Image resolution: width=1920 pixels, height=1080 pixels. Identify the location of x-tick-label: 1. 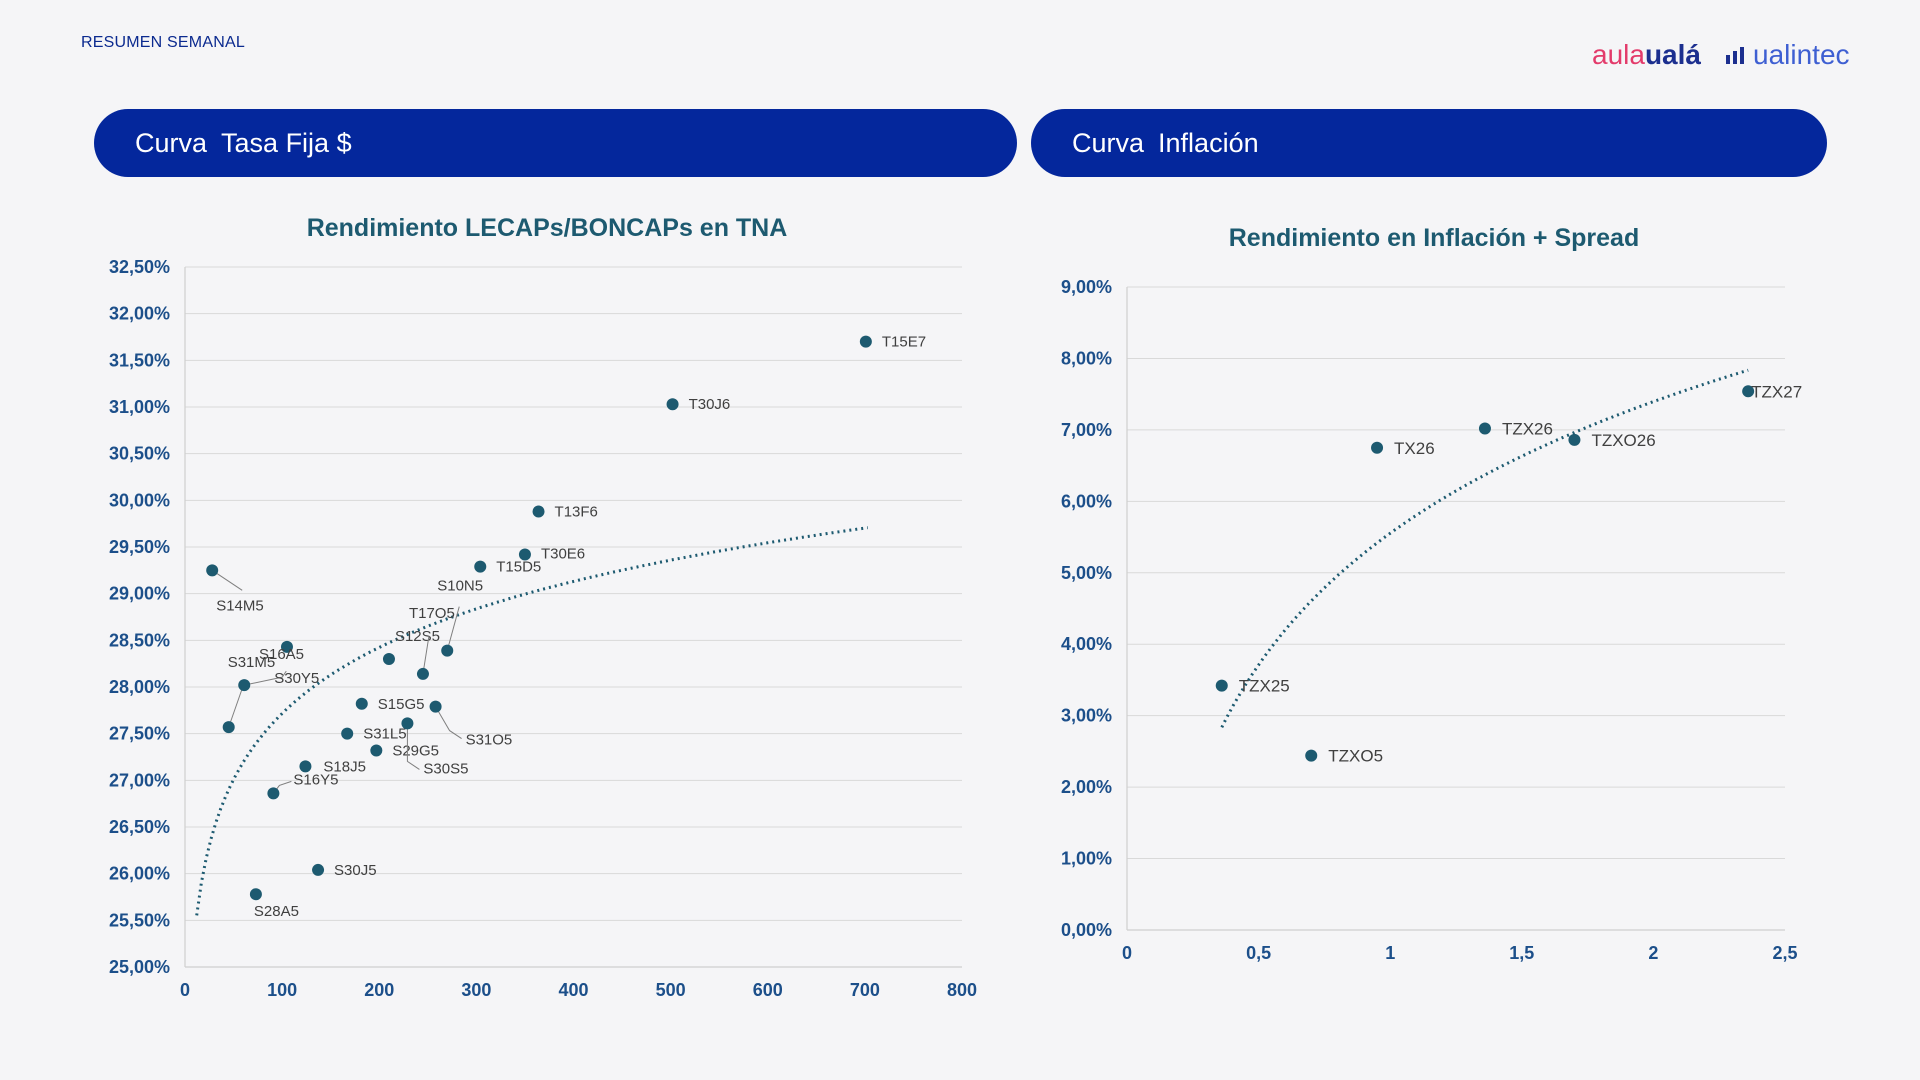
(1390, 953).